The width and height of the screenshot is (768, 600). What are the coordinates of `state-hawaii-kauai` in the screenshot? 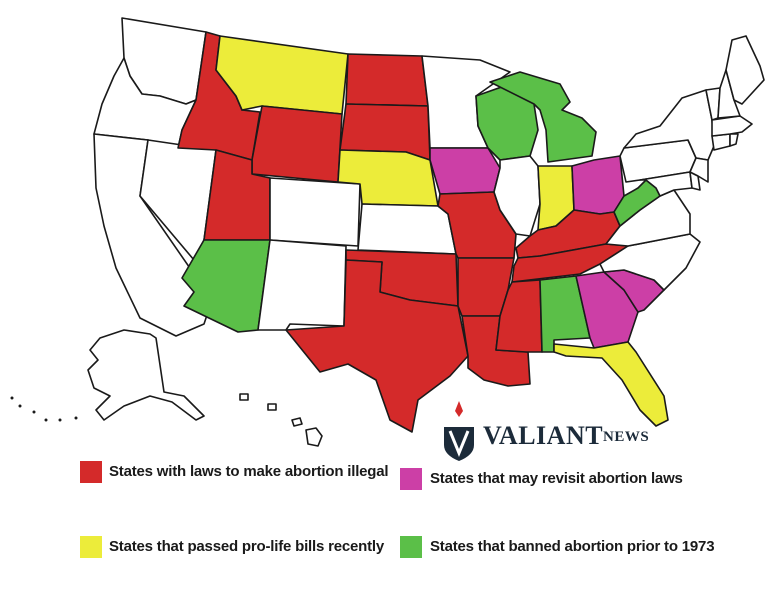 It's located at (244, 397).